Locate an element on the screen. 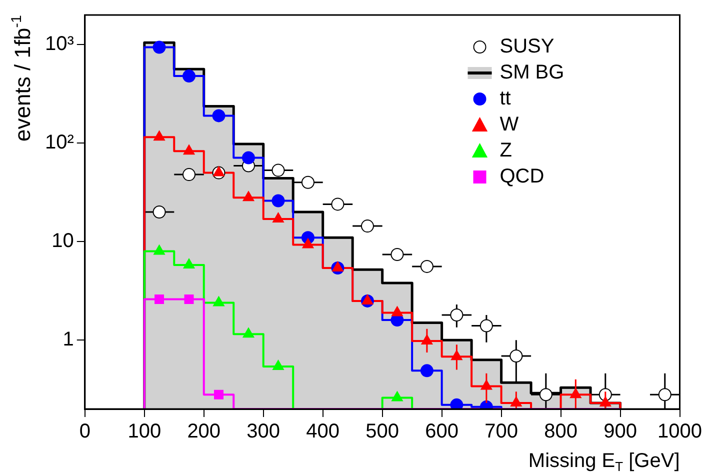 This screenshot has height=475, width=705. x-tick-label: 600 is located at coordinates (441, 431).